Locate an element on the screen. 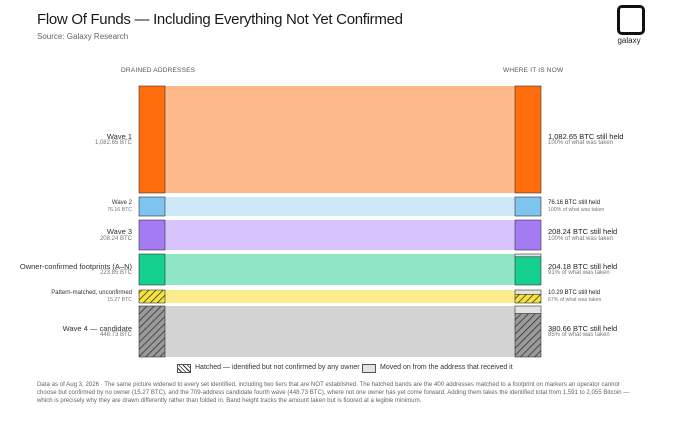 The width and height of the screenshot is (677, 432). source-amount: 223.85 BTC is located at coordinates (115, 273).